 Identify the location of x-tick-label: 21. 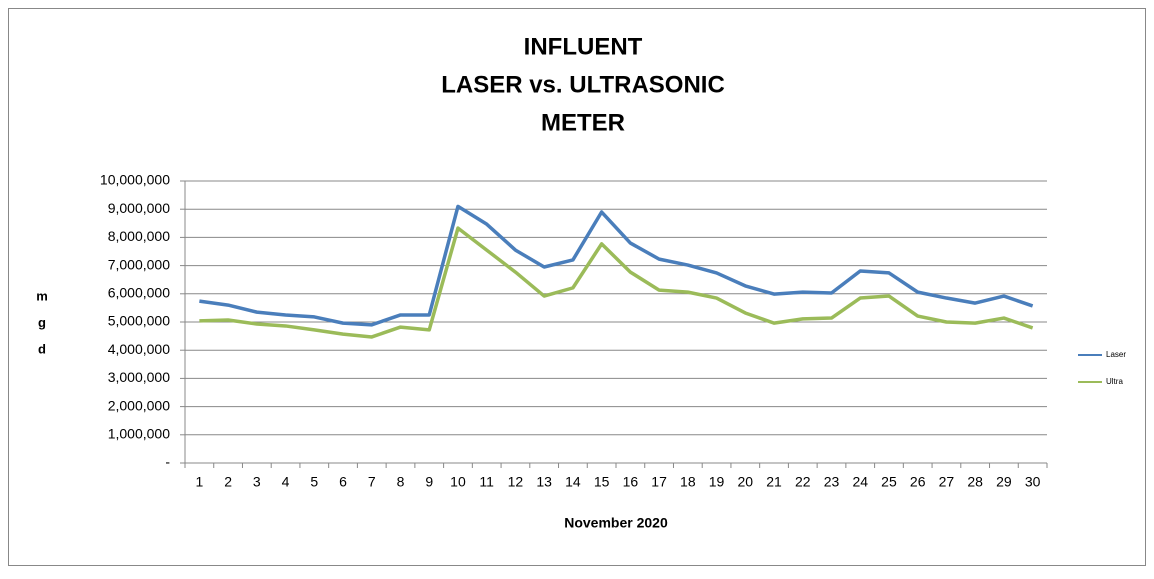
(774, 482).